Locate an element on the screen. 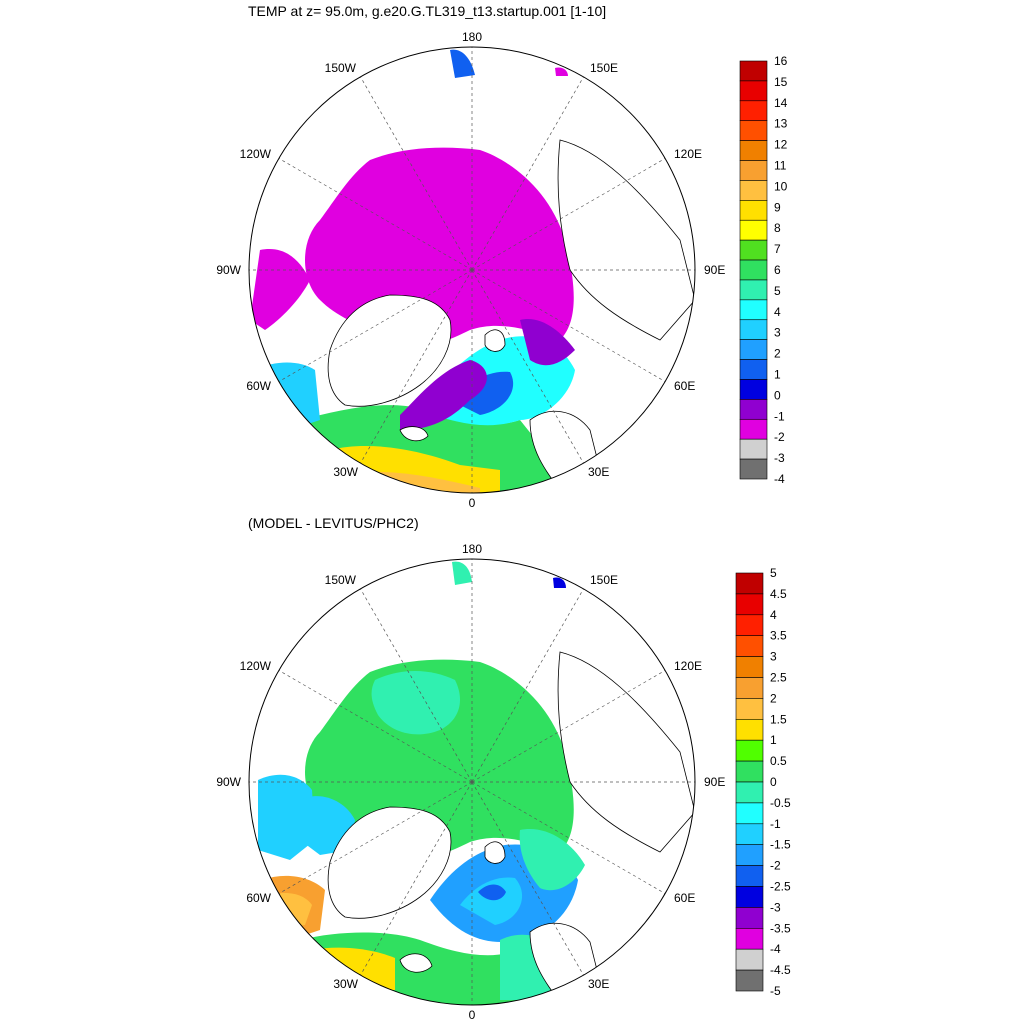  lon-label-0: 0 is located at coordinates (472, 1015).